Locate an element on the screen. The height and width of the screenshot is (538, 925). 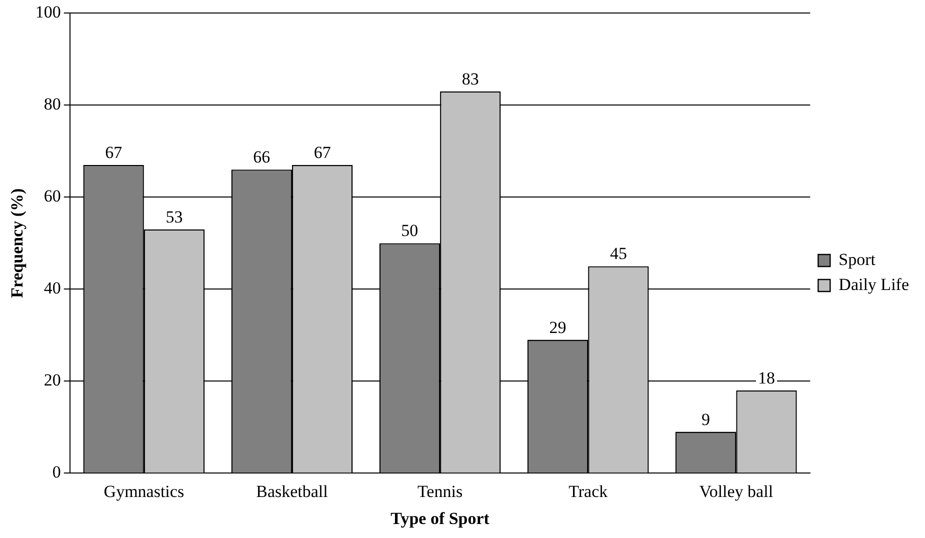
legend-label: Daily Life is located at coordinates (874, 284).